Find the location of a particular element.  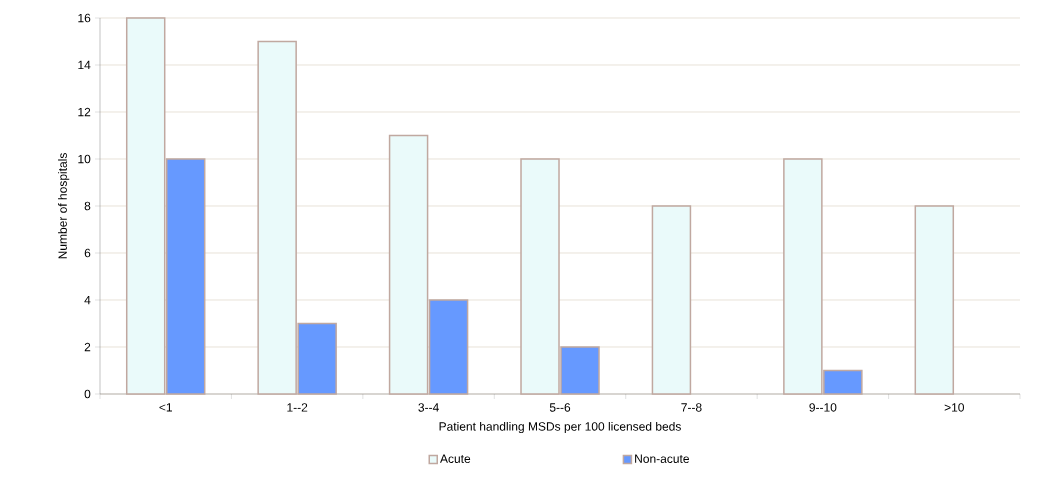

y-tick-label: 0 is located at coordinates (87, 394).